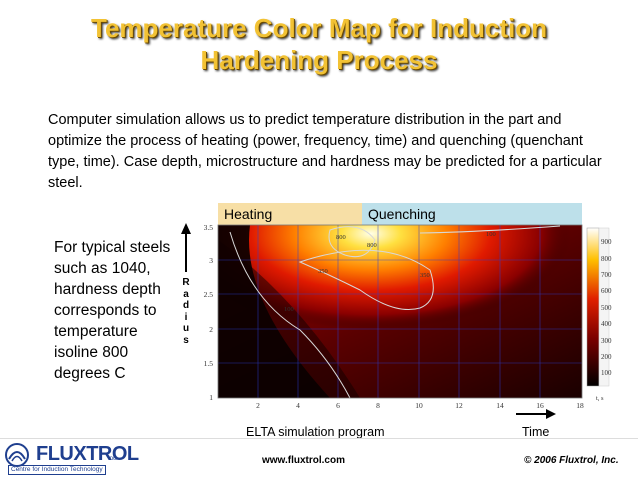  What do you see at coordinates (319, 28) in the screenshot?
I see `title-line-1: Temperature Color Map for Induction` at bounding box center [319, 28].